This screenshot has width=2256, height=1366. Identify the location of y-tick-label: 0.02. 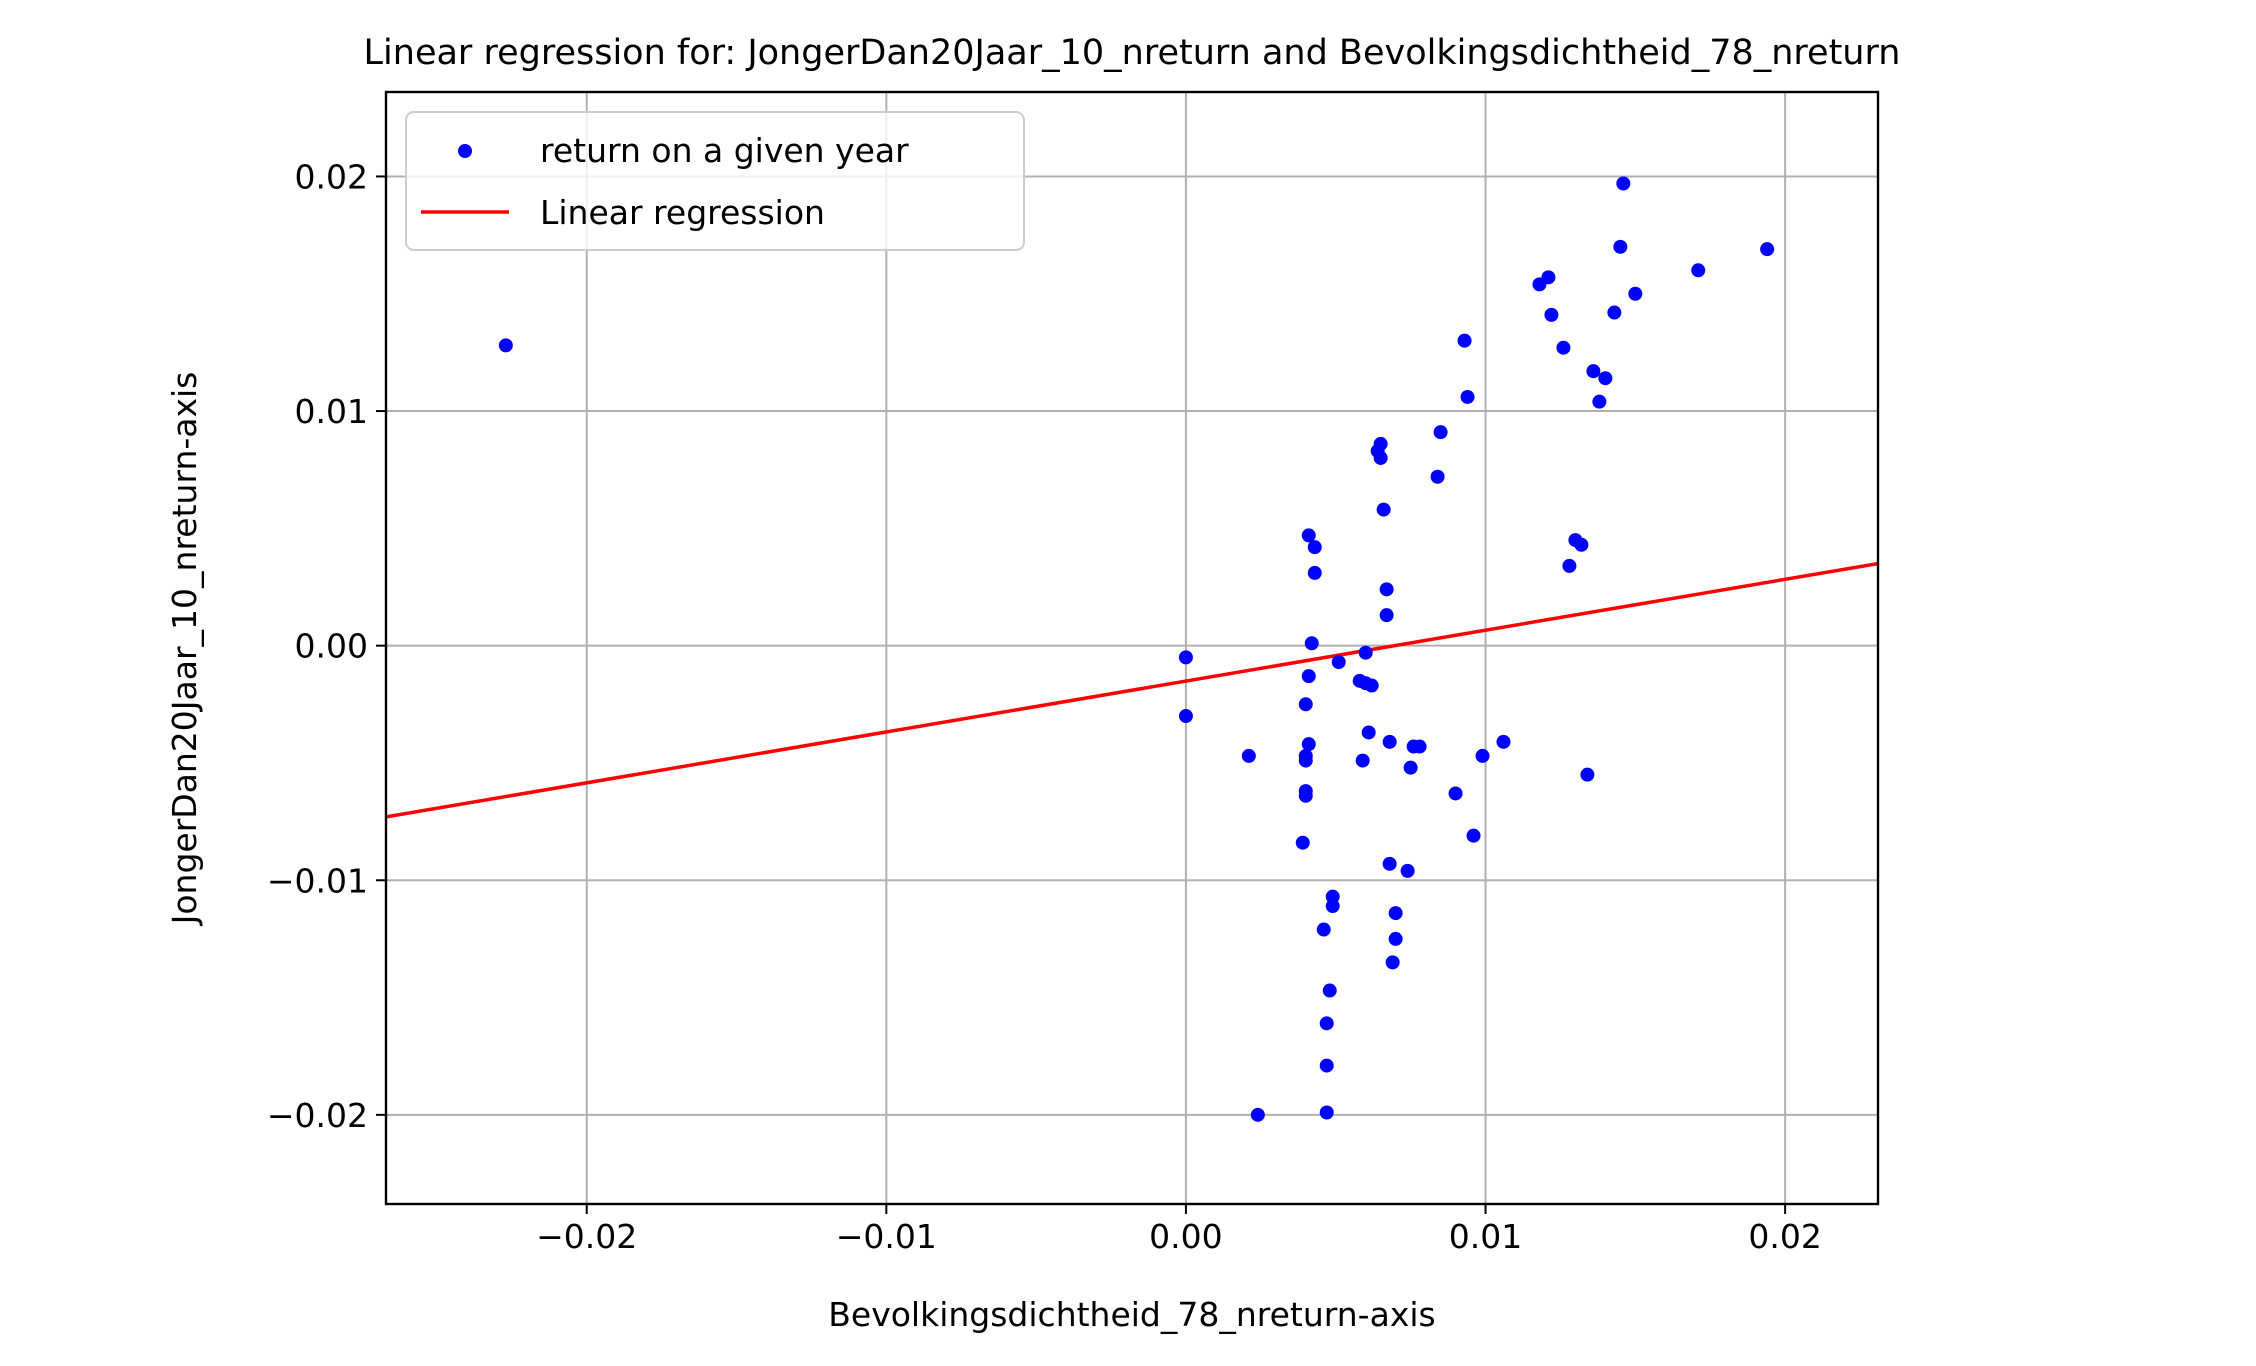
(331, 176).